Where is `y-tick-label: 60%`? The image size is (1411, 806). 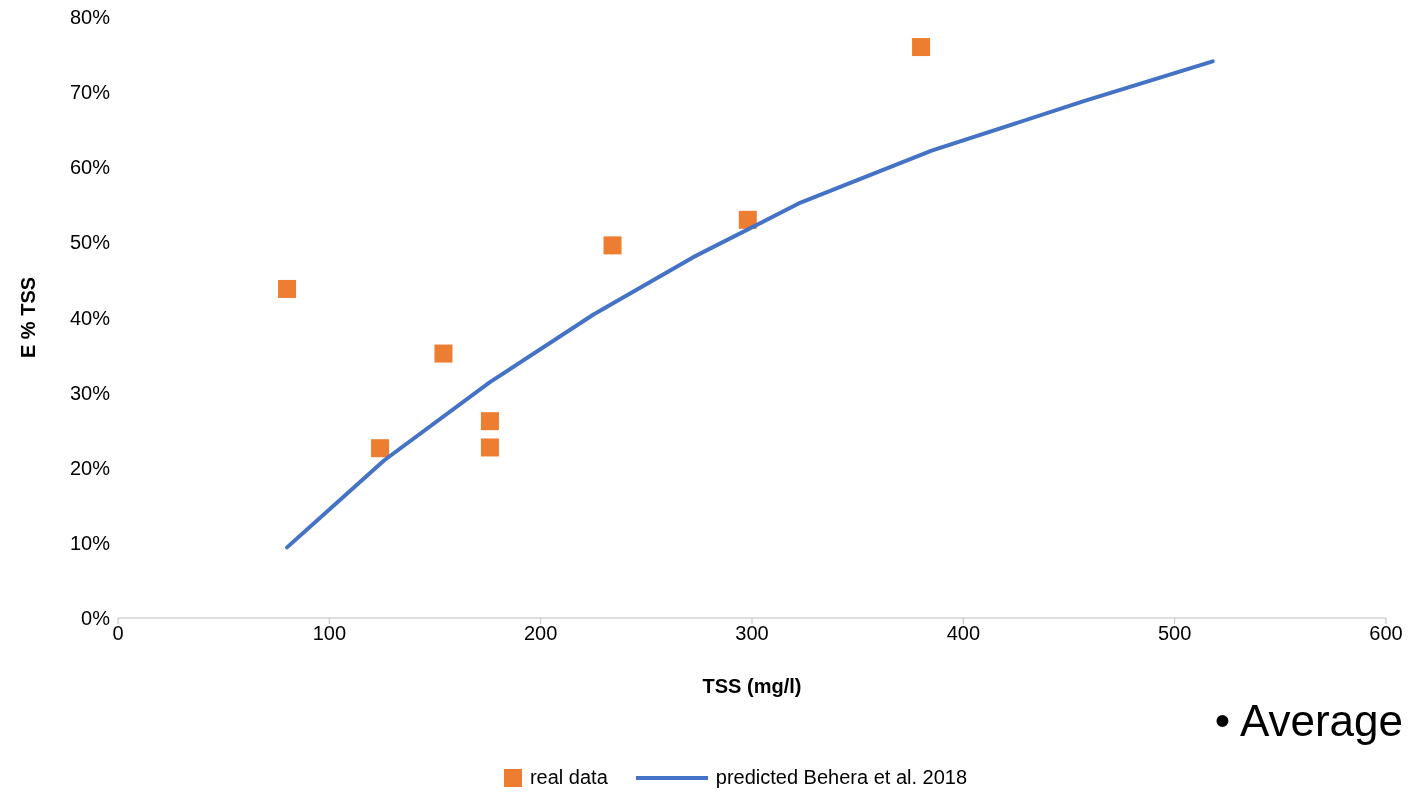 y-tick-label: 60% is located at coordinates (90, 167).